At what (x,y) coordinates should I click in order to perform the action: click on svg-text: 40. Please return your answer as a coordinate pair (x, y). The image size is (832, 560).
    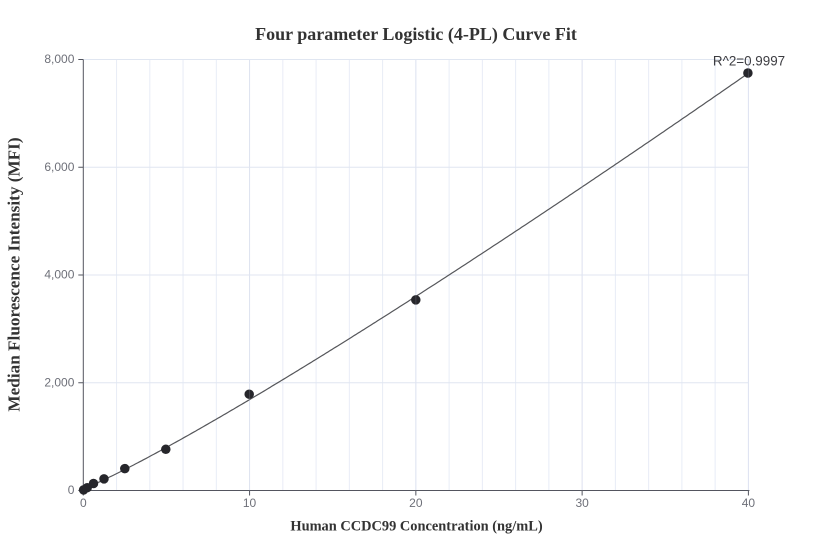
    Looking at the image, I should click on (749, 503).